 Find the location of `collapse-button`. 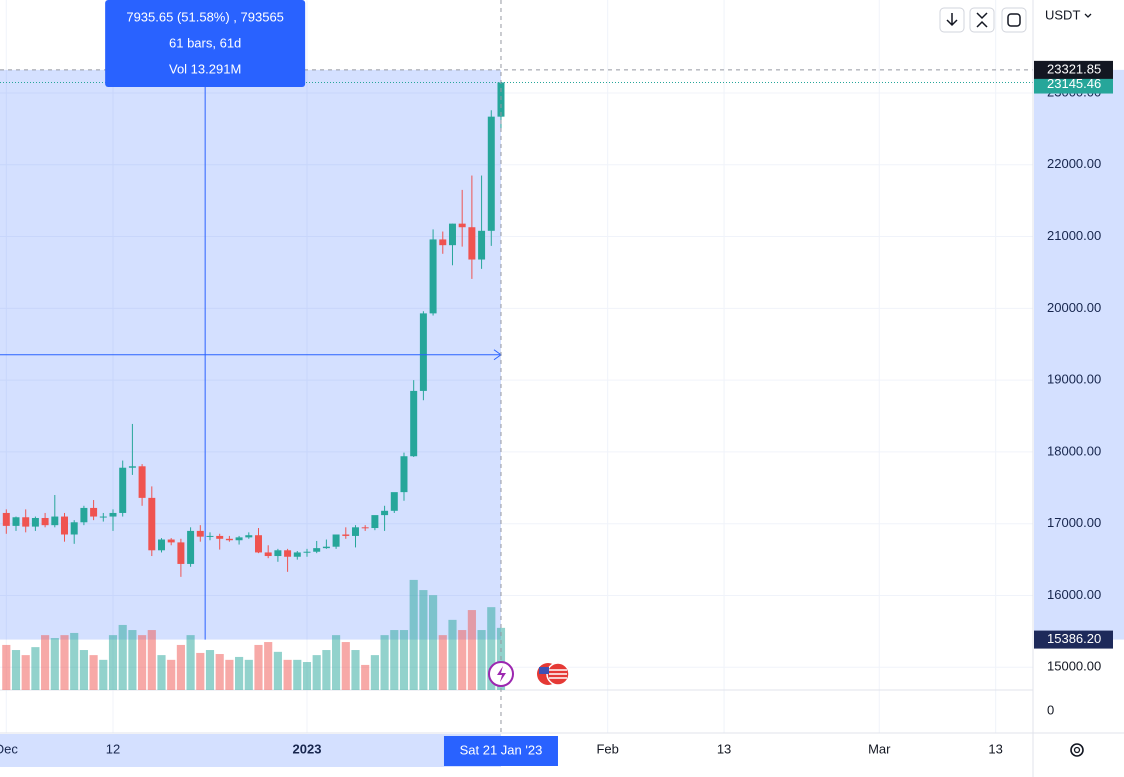

collapse-button is located at coordinates (982, 20).